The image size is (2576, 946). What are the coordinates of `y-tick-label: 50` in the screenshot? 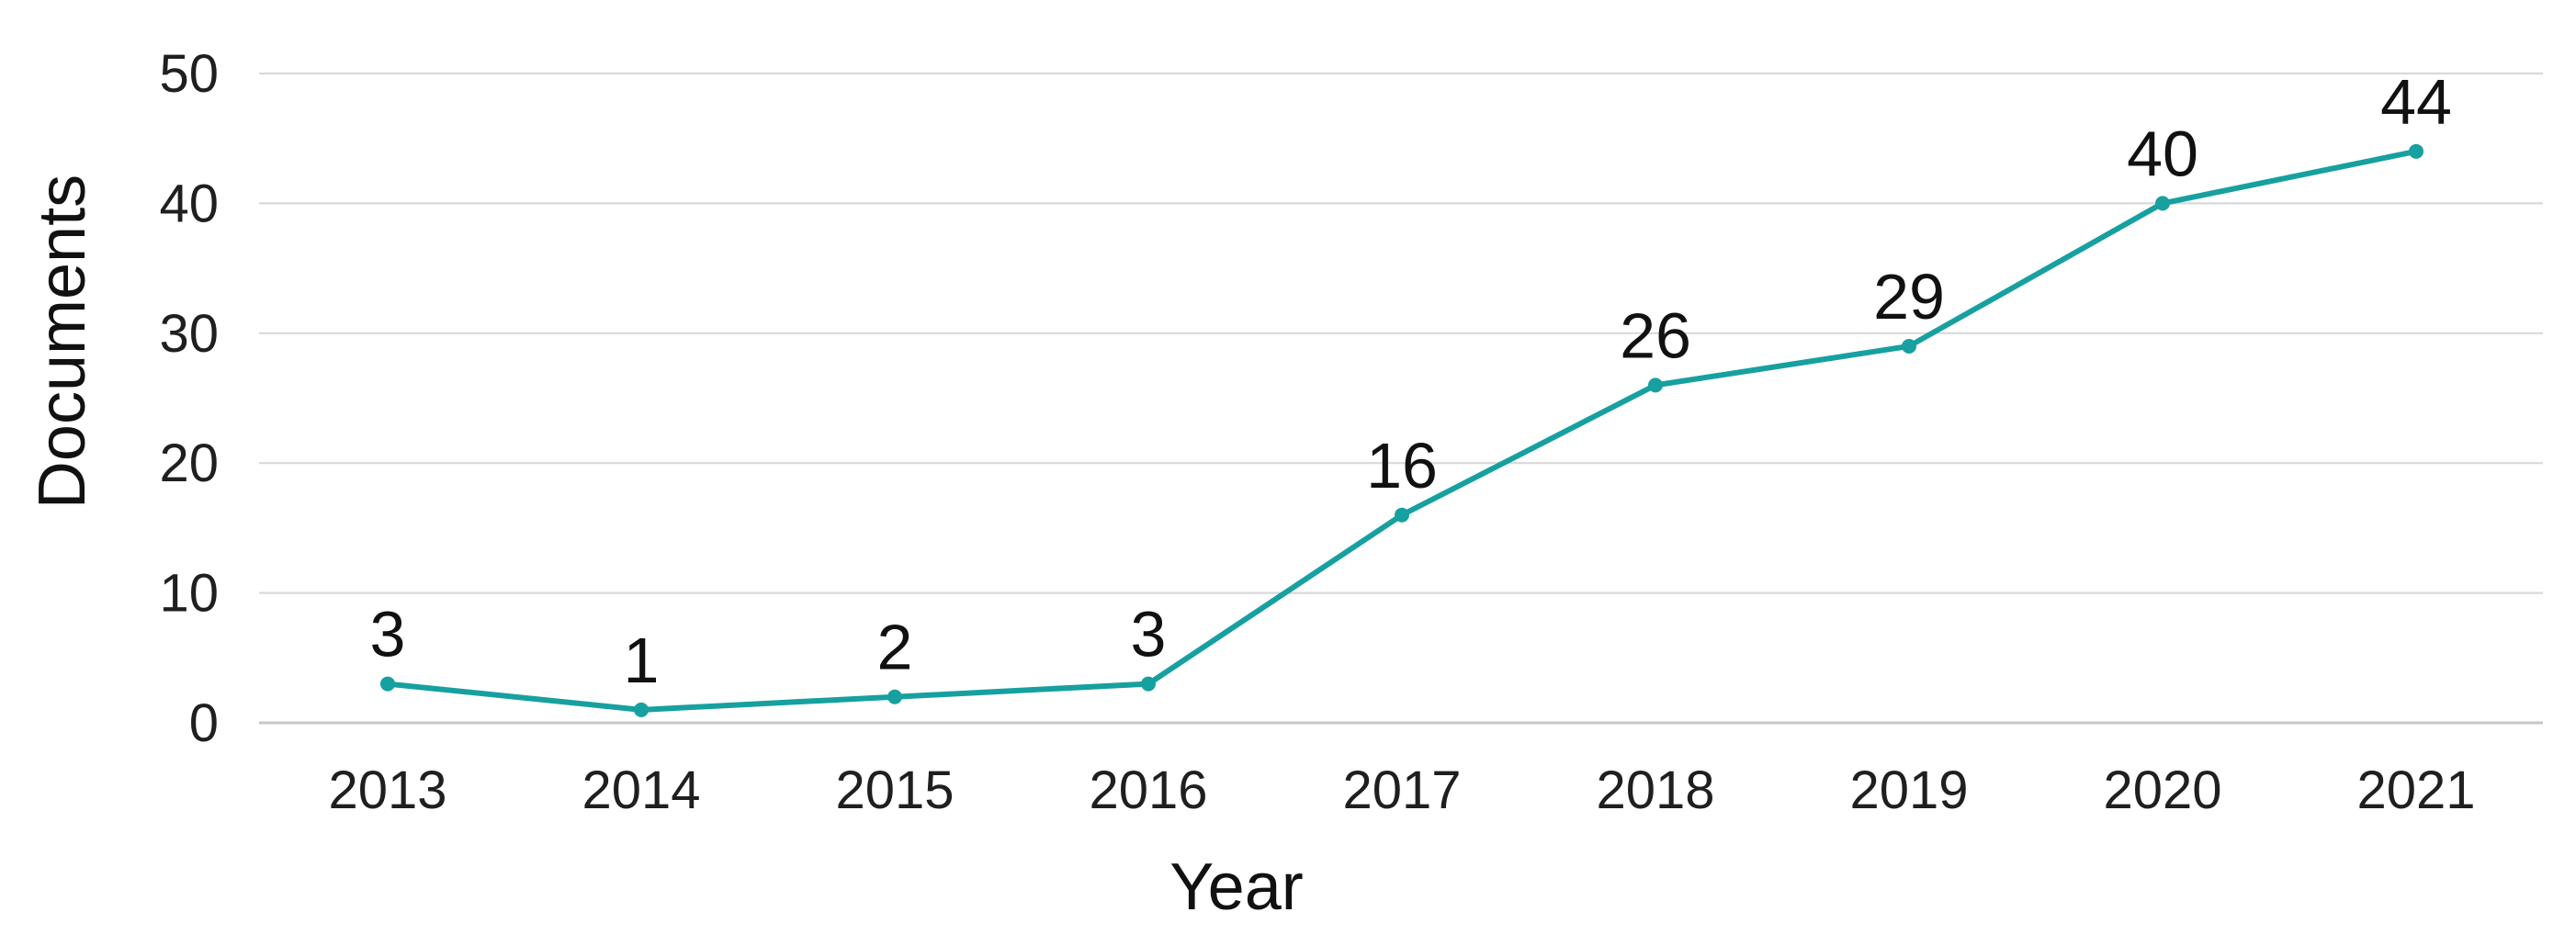 It's located at (189, 74).